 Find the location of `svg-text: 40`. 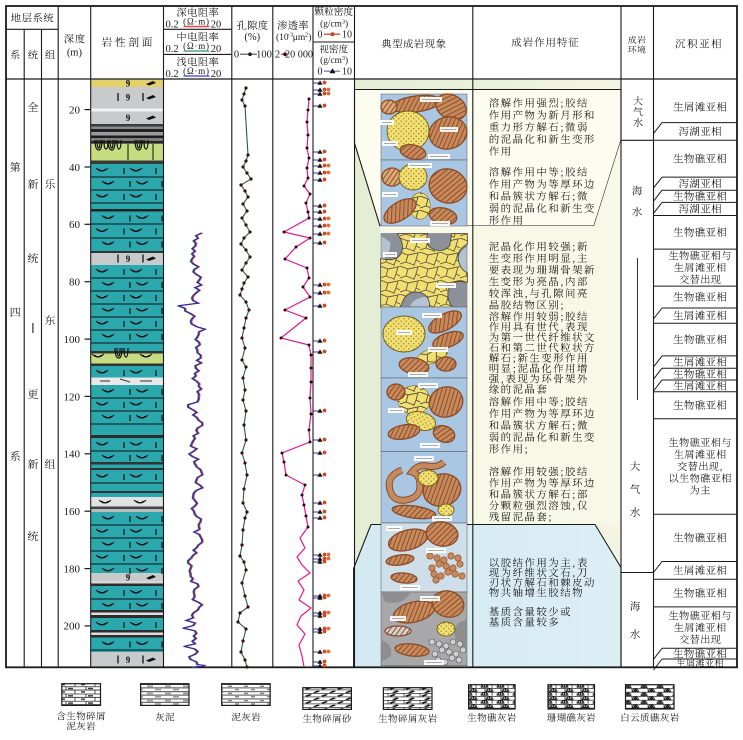

svg-text: 40 is located at coordinates (75, 168).